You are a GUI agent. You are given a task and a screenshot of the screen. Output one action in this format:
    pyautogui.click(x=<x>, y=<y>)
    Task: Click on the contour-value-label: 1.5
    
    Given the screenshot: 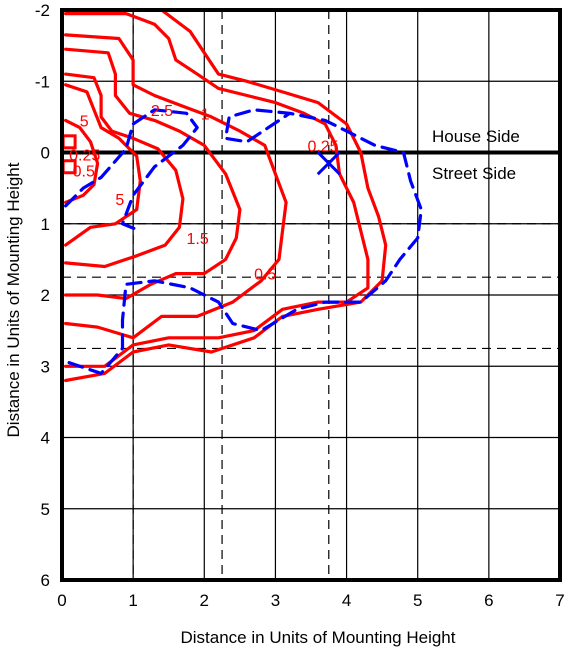 What is the action you would take?
    pyautogui.click(x=198, y=239)
    